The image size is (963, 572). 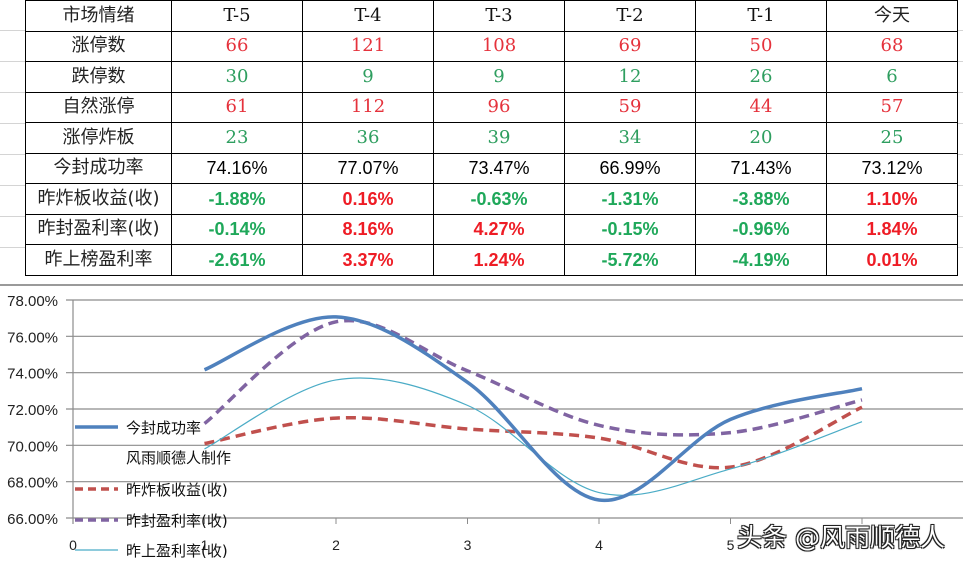 What do you see at coordinates (761, 229) in the screenshot?
I see `table-cell: -0.96%` at bounding box center [761, 229].